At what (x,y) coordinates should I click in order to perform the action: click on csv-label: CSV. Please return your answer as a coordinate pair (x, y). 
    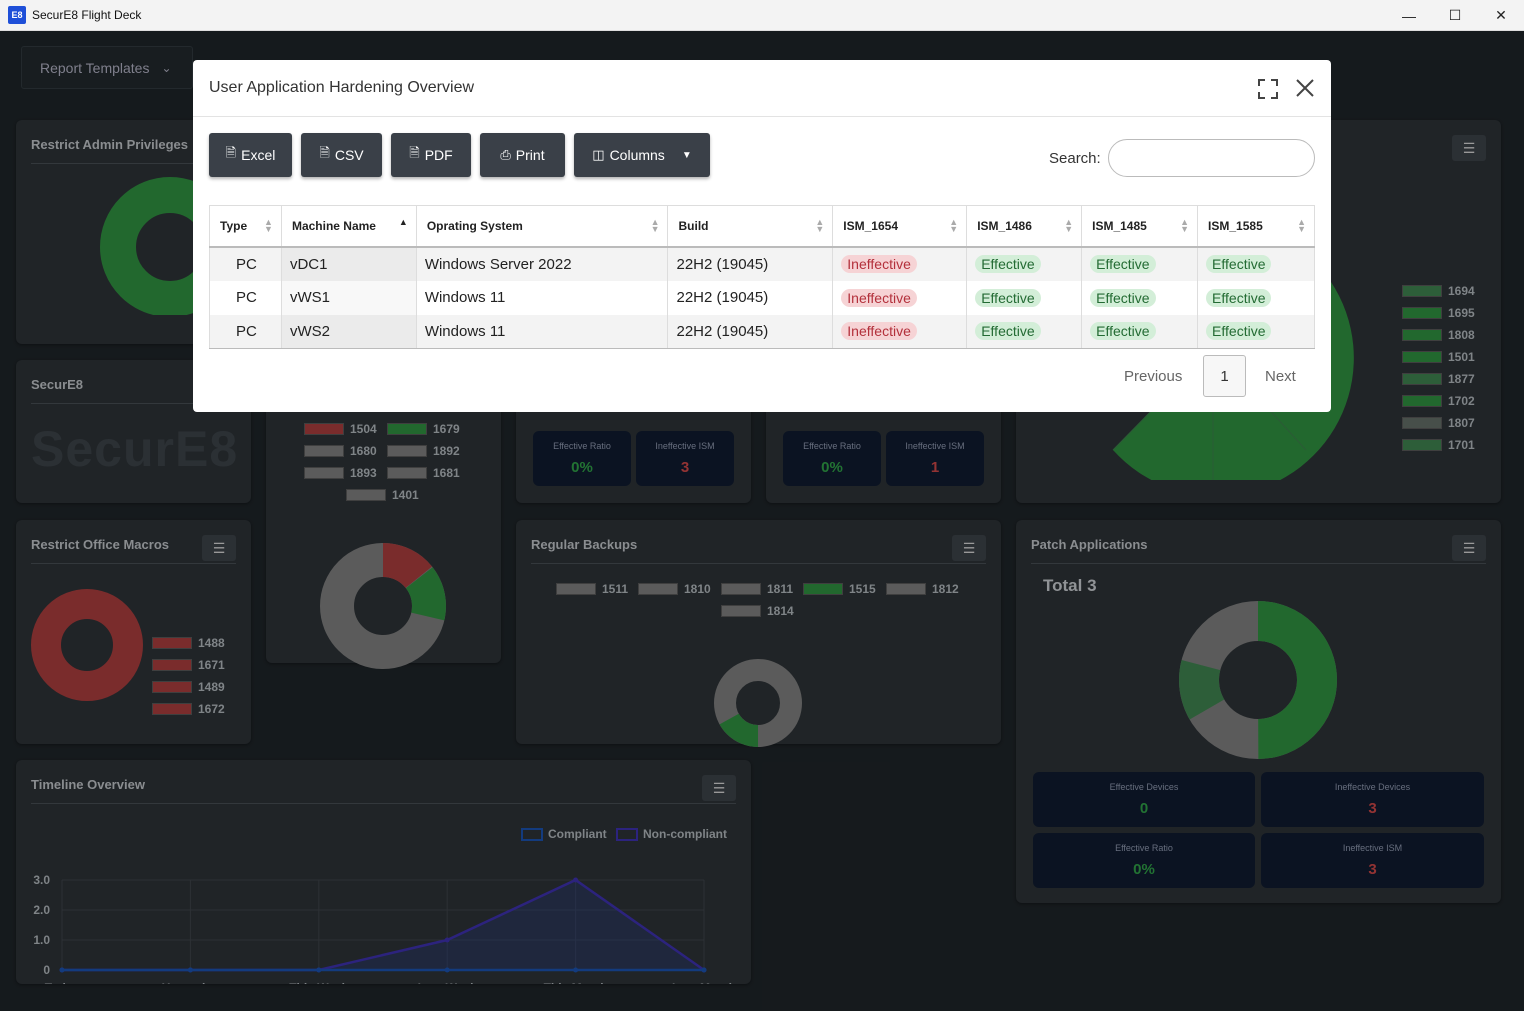
    Looking at the image, I should click on (349, 155).